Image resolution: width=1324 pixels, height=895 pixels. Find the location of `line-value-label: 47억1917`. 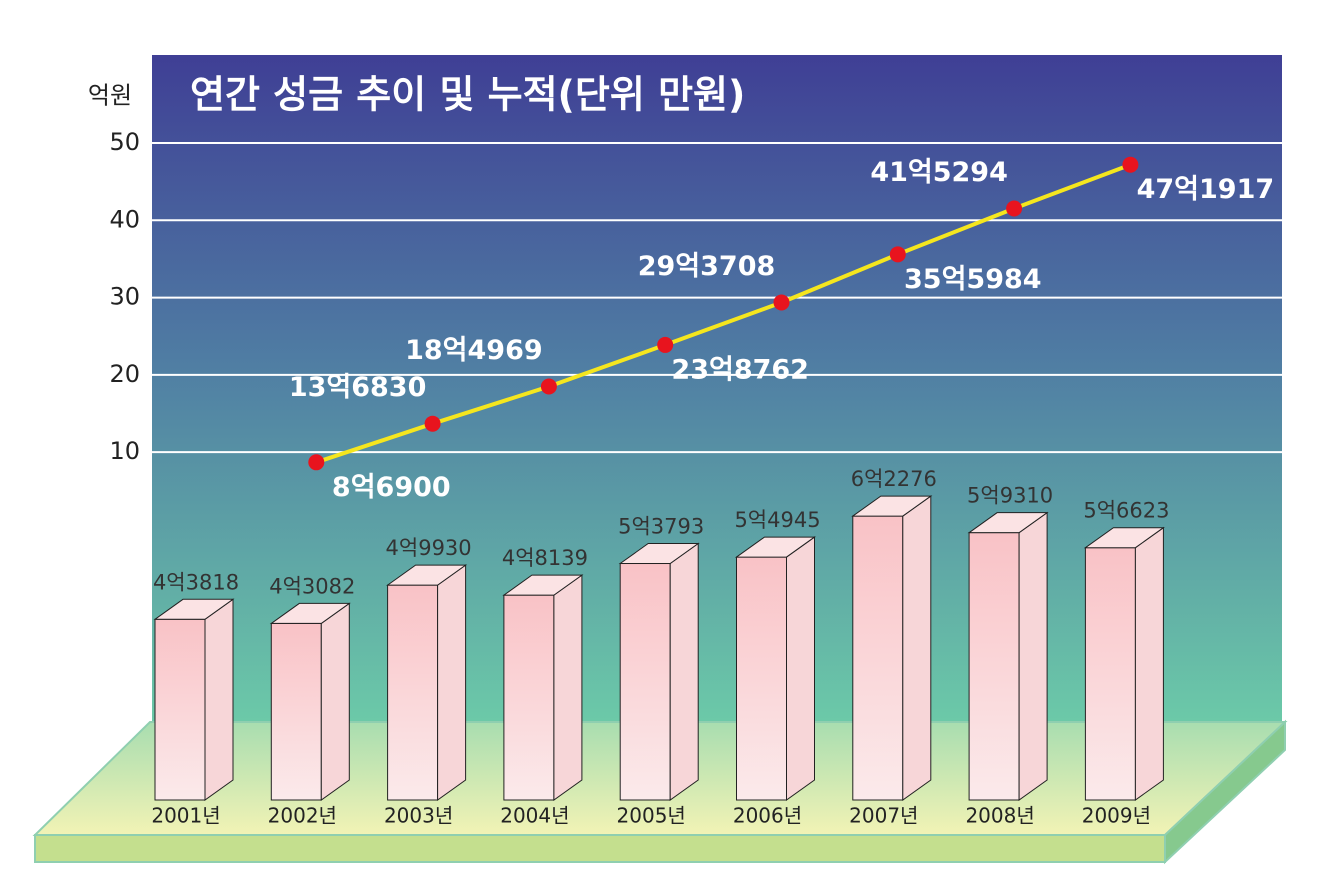

line-value-label: 47억1917 is located at coordinates (1206, 189).